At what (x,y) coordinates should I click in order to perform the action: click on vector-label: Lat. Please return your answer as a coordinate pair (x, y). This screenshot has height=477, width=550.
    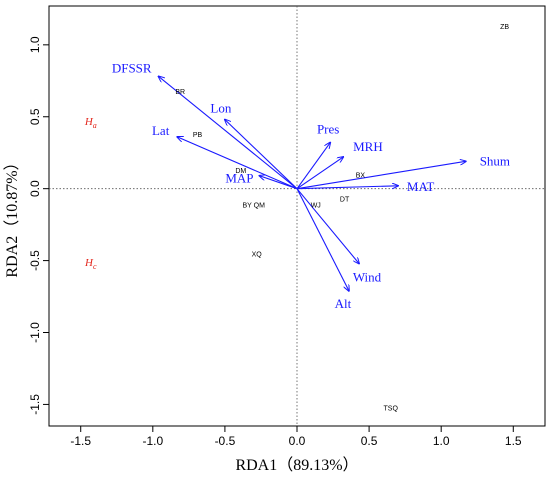
    Looking at the image, I should click on (161, 130).